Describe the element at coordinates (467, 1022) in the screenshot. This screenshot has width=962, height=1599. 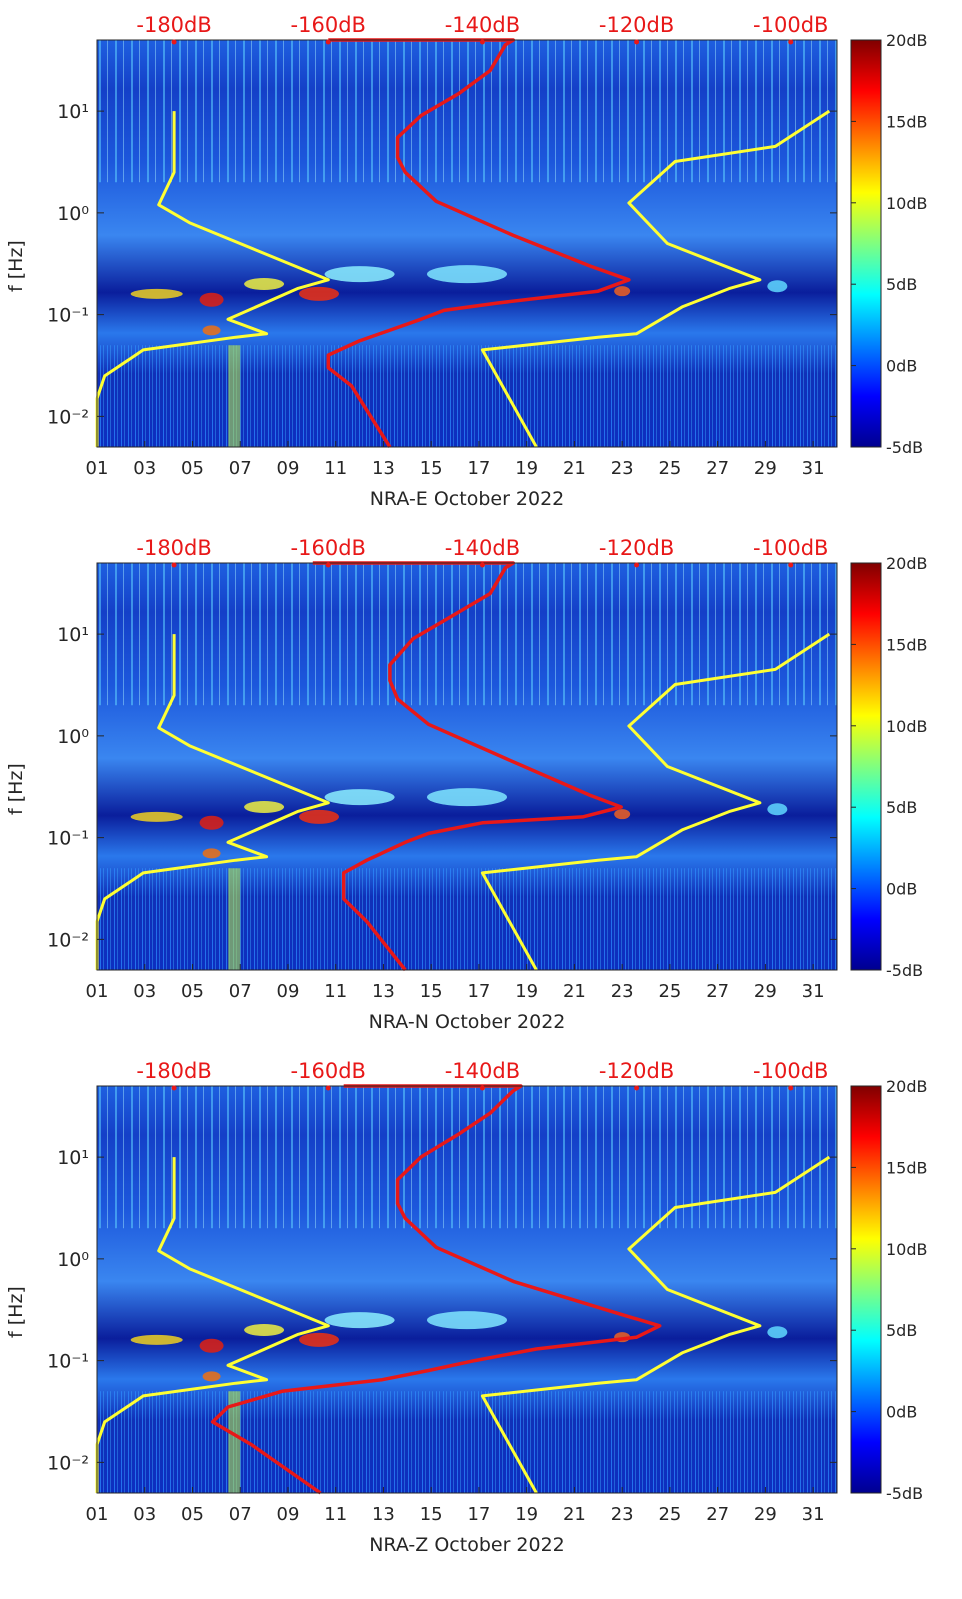
I see `x-axis-label: NRA-N October 2022` at that location.